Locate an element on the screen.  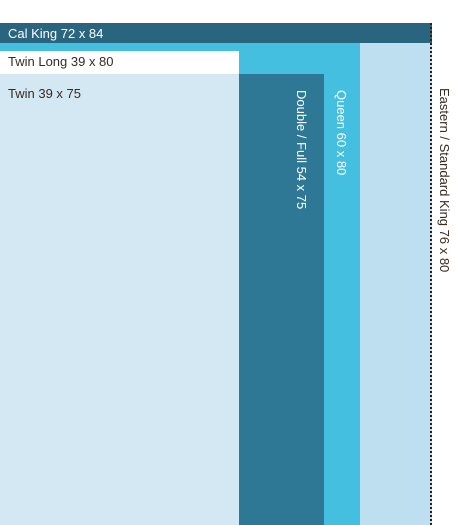
twin-long-label: Twin Long 39 x 80 is located at coordinates (61, 61).